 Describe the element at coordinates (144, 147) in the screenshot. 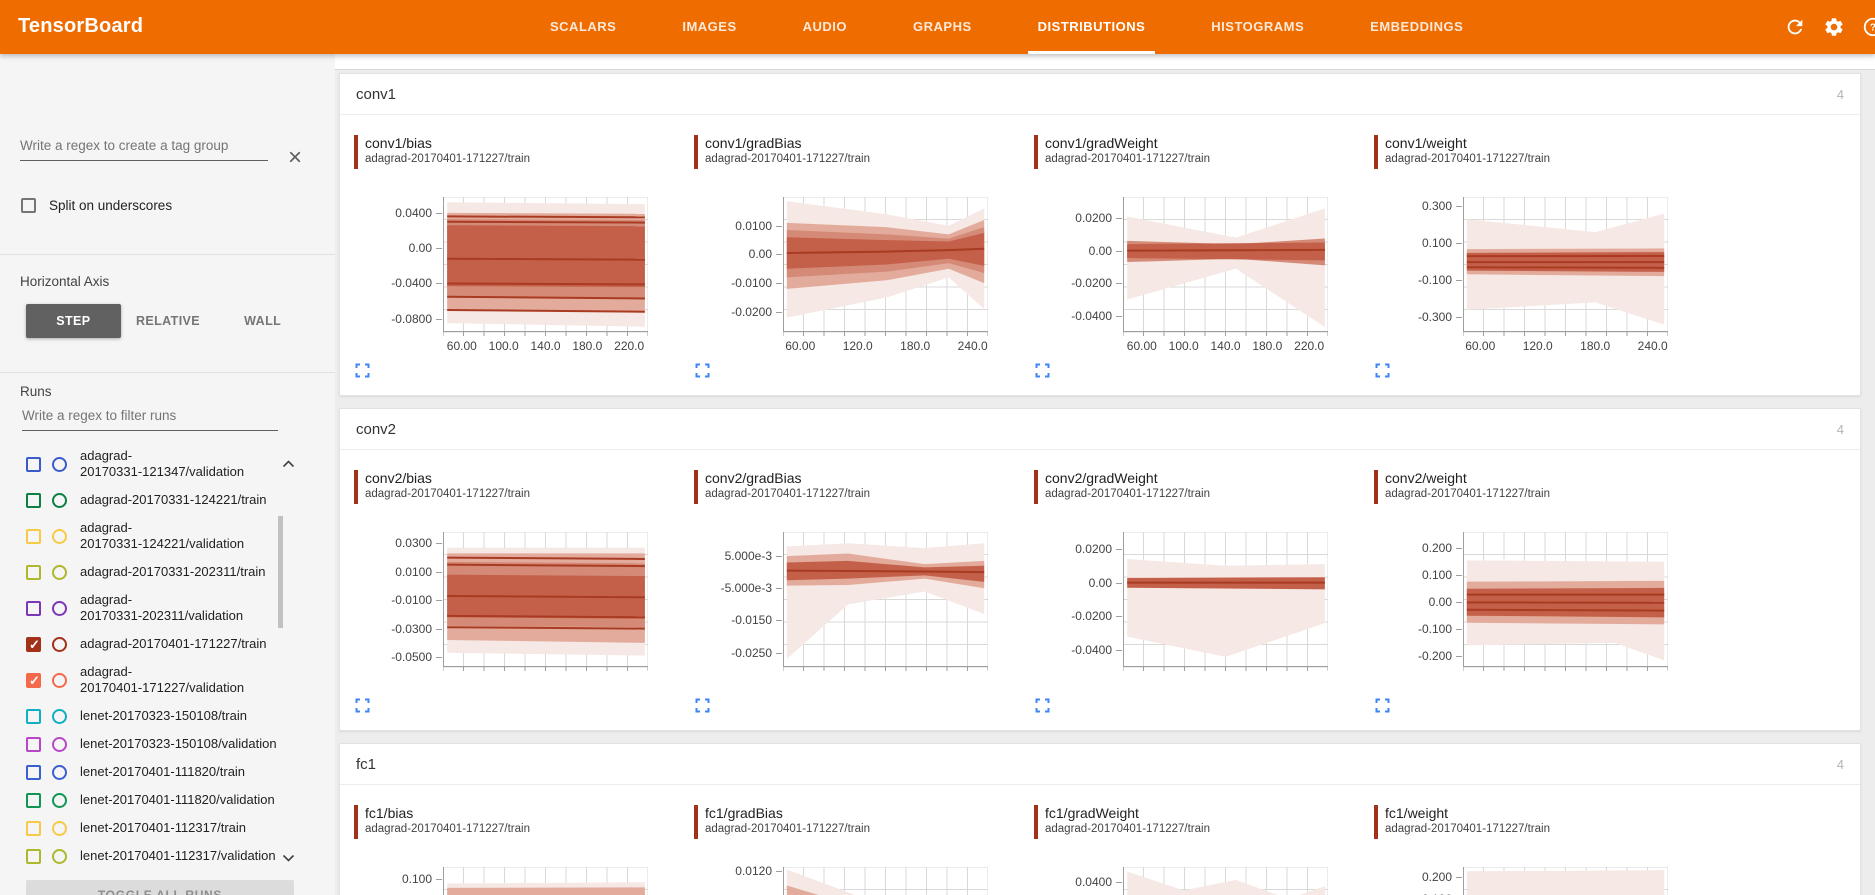

I see `tag-group-regex-input` at that location.